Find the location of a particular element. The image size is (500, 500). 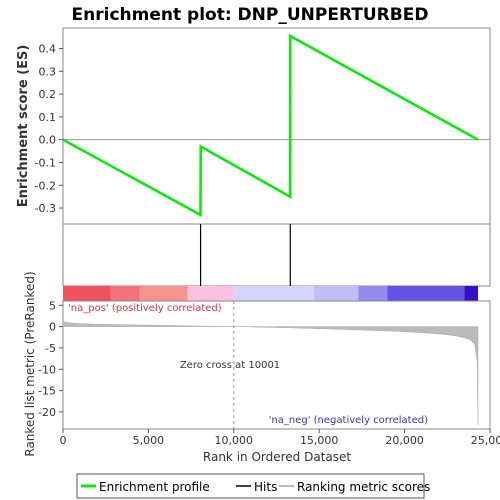

x-axis-title: Rank in Ordered Dataset is located at coordinates (277, 457).